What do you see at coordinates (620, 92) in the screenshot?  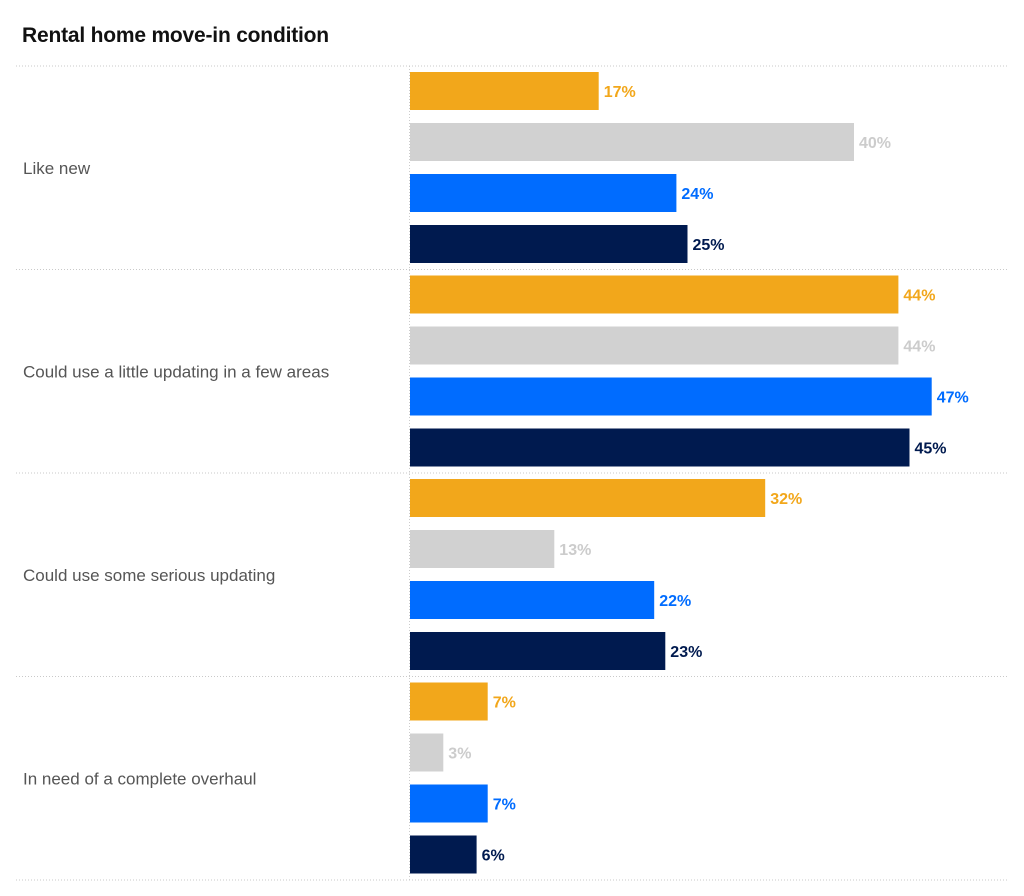 I see `data-label: 17%` at bounding box center [620, 92].